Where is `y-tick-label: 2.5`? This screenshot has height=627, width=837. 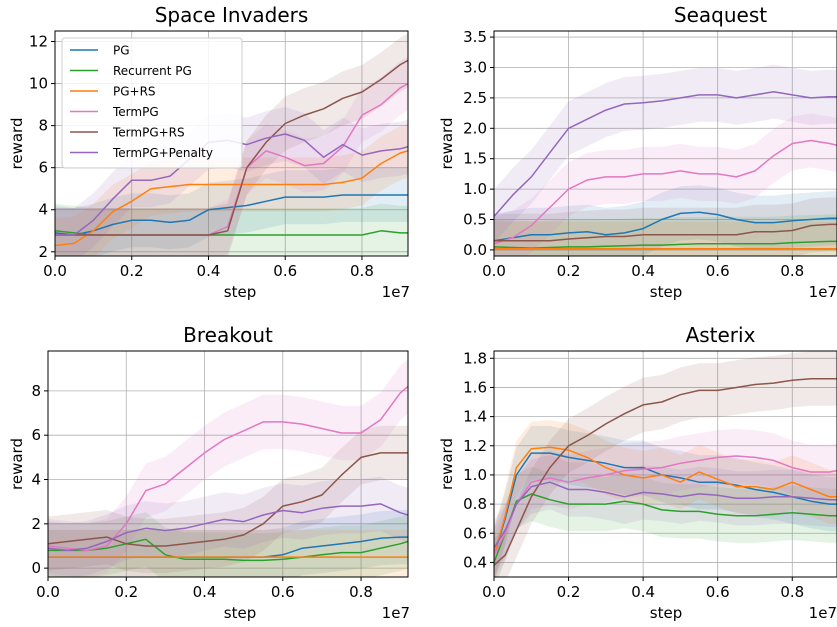
y-tick-label: 2.5 is located at coordinates (475, 98).